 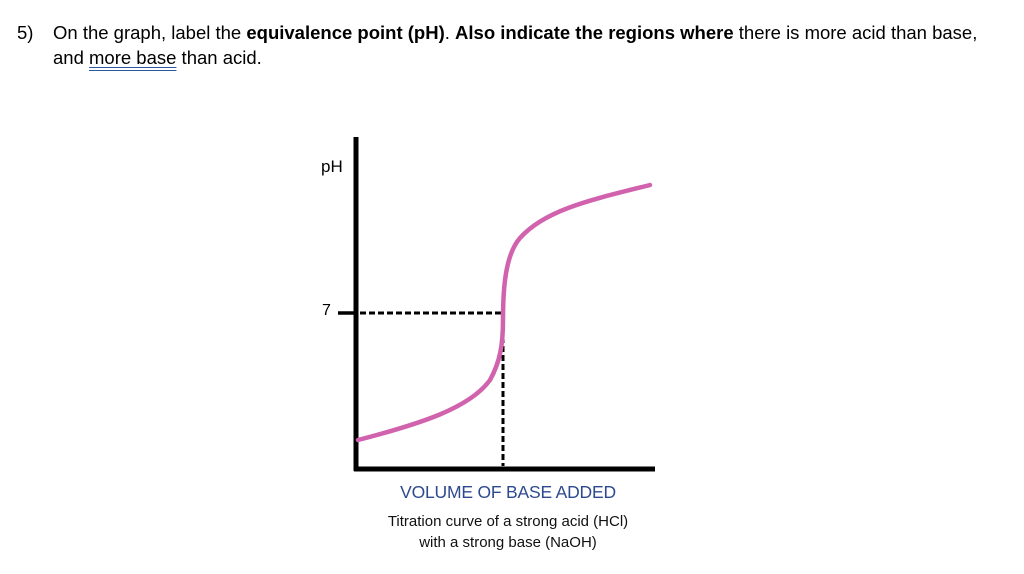 I want to click on caption-line-1: Titration curve of a strong acid (HCl), so click(x=508, y=521).